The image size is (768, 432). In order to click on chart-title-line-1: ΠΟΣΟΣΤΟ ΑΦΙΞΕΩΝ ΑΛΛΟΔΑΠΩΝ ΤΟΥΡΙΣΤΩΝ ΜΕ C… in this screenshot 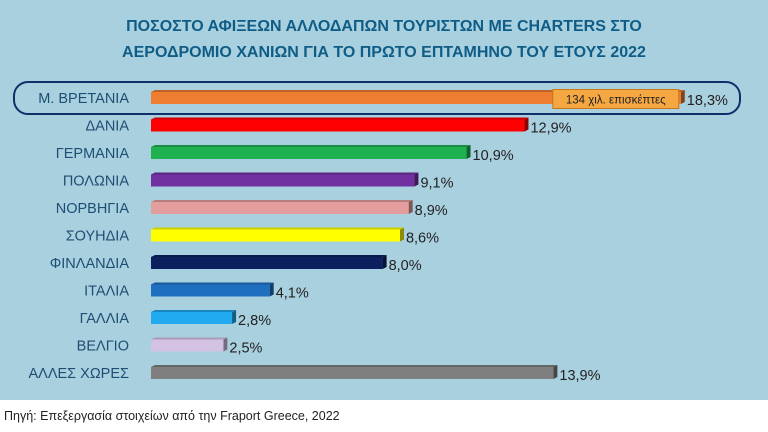, I will do `click(384, 26)`.